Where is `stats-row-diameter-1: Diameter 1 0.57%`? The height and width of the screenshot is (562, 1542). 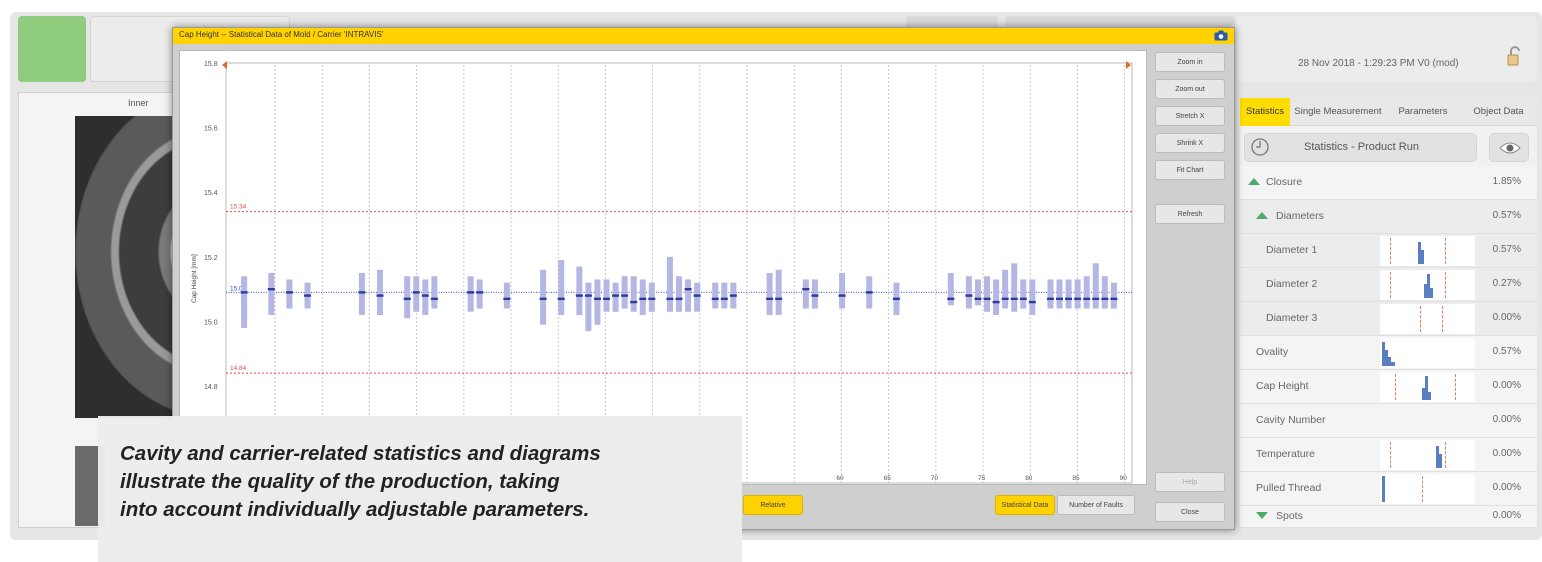 stats-row-diameter-1: Diameter 1 0.57% is located at coordinates (1388, 251).